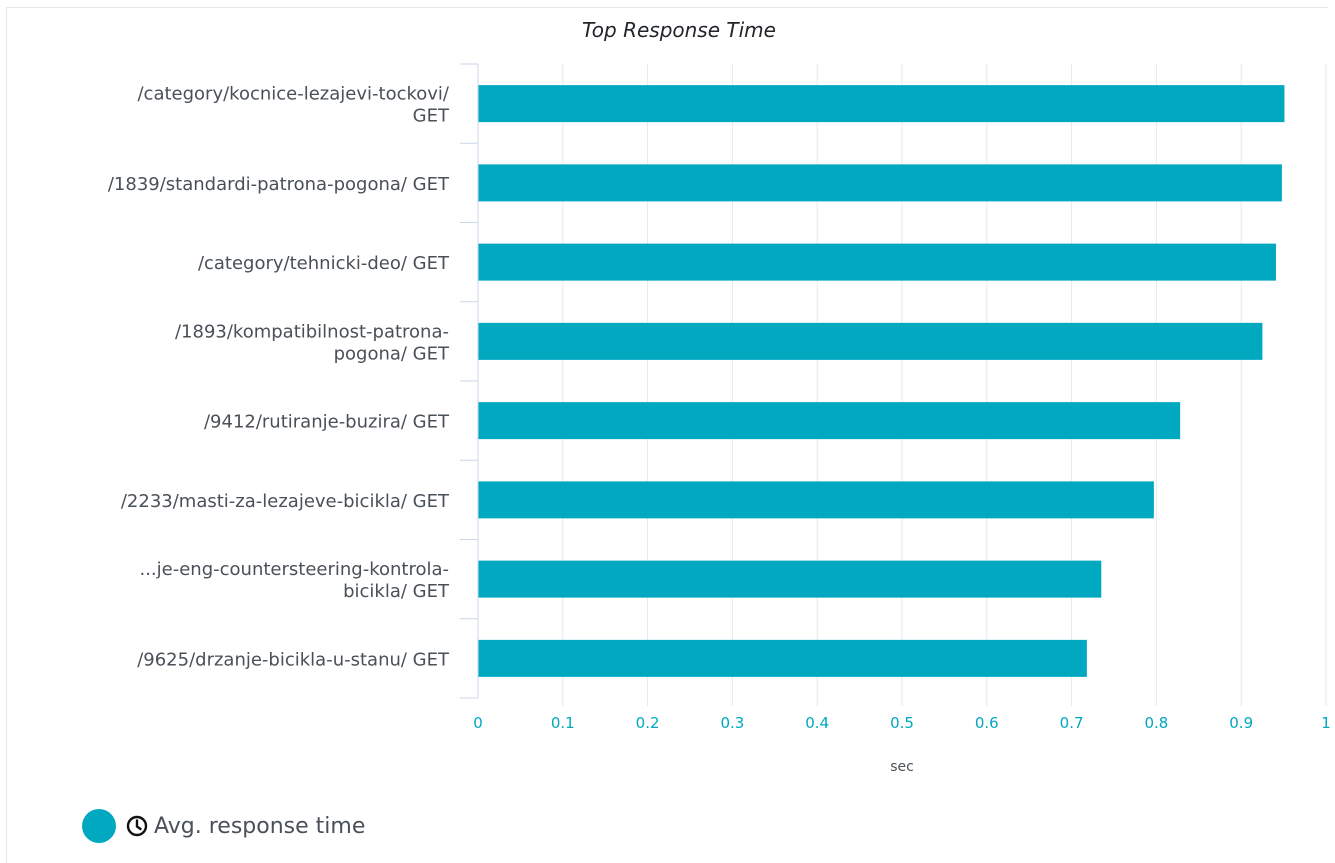  I want to click on category-label: /category/kocnice-lezajevi-tockovi/GET, so click(293, 105).